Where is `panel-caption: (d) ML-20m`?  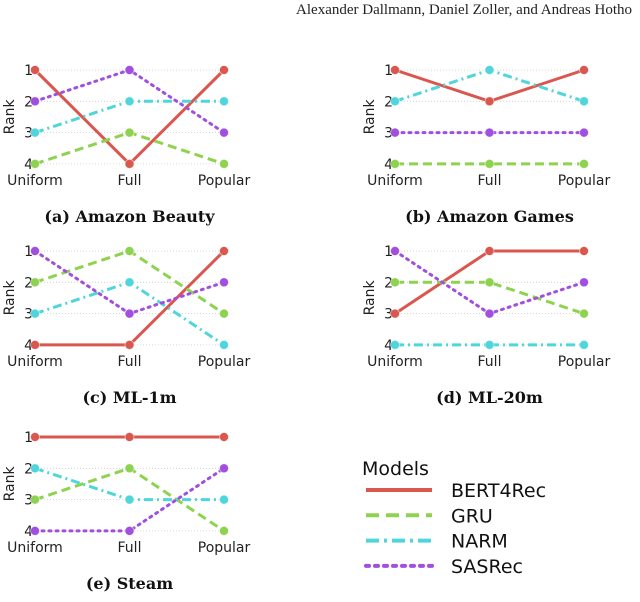 panel-caption: (d) ML-20m is located at coordinates (489, 397).